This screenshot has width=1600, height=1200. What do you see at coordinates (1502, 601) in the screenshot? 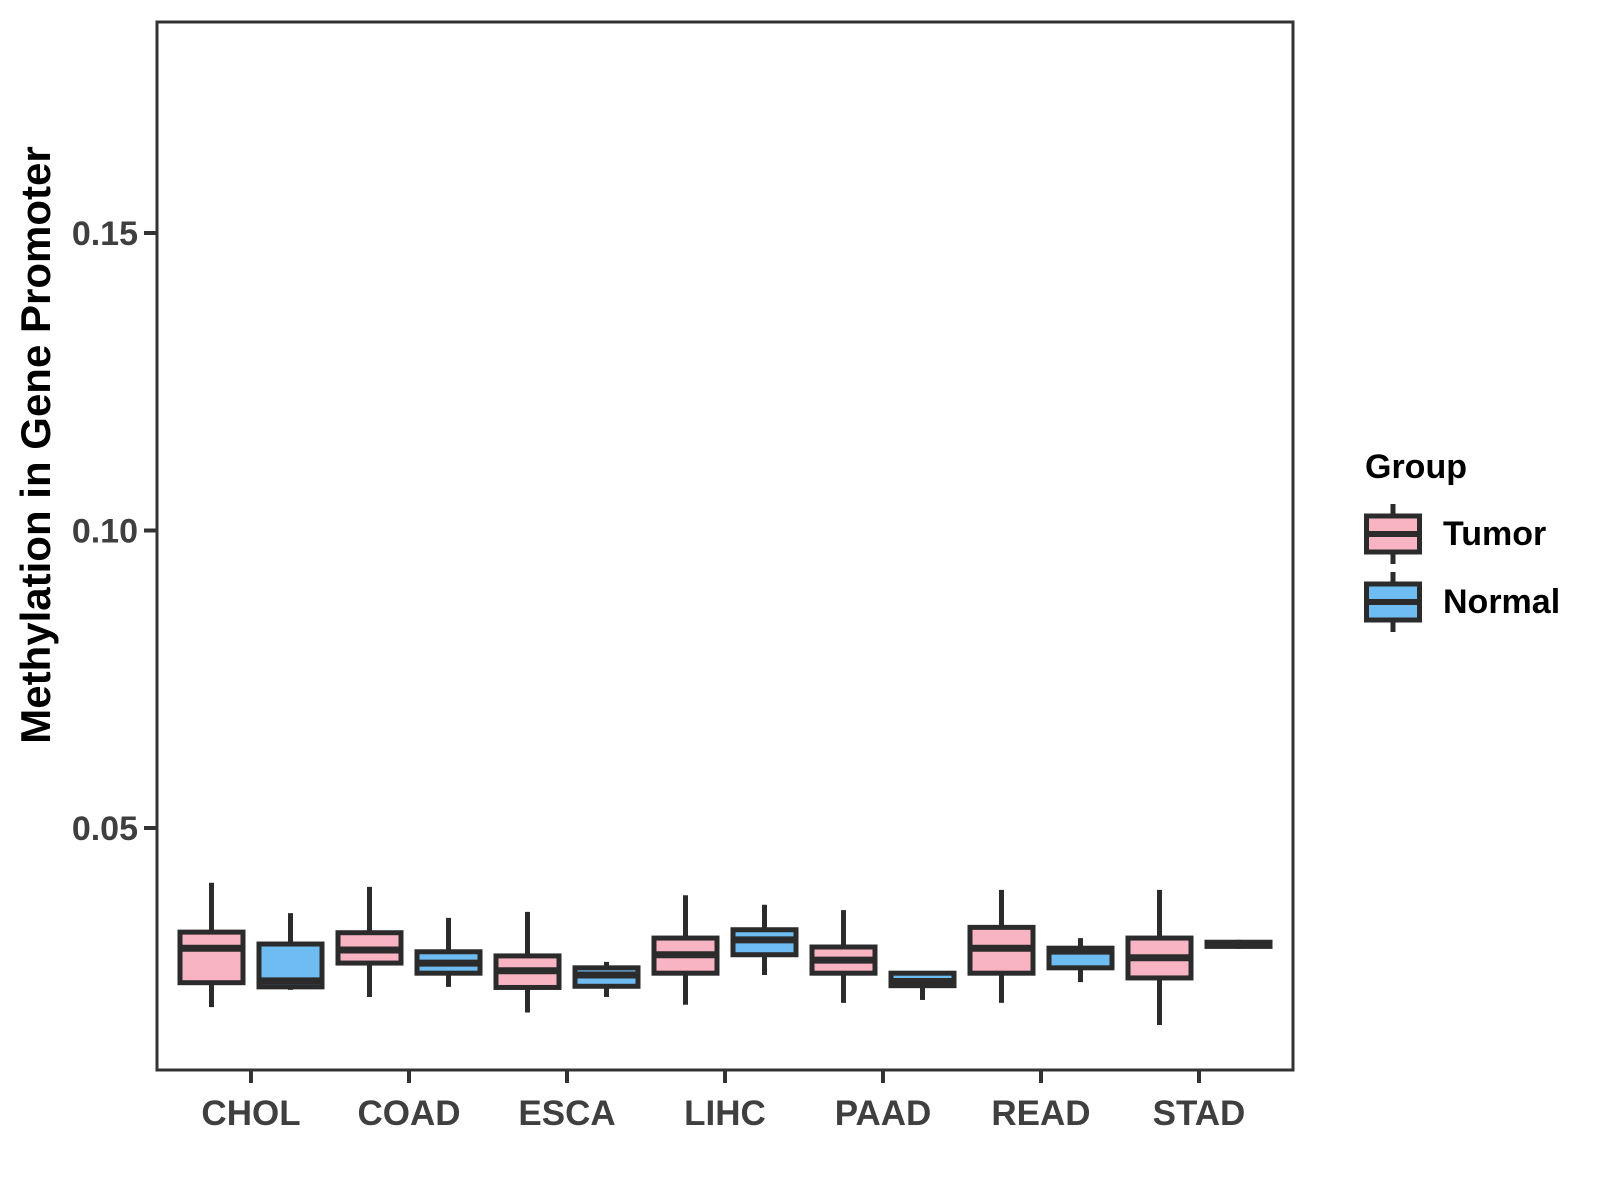
I see `legend-label-normal: Normal` at bounding box center [1502, 601].